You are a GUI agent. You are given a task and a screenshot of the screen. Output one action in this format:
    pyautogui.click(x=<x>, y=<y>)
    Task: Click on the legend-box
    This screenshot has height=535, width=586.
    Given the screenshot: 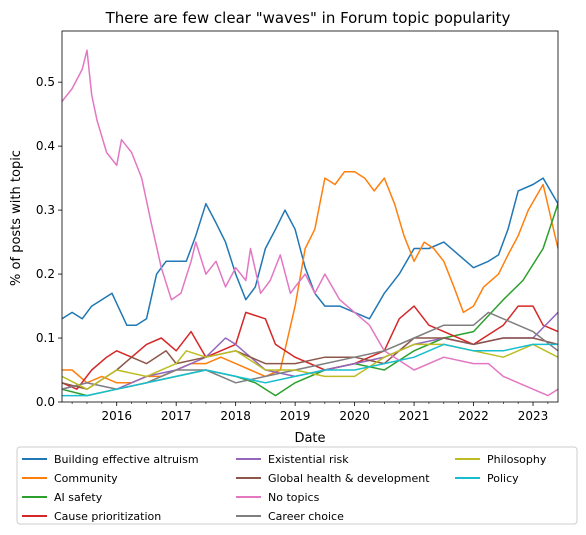 What is the action you would take?
    pyautogui.click(x=297, y=485)
    